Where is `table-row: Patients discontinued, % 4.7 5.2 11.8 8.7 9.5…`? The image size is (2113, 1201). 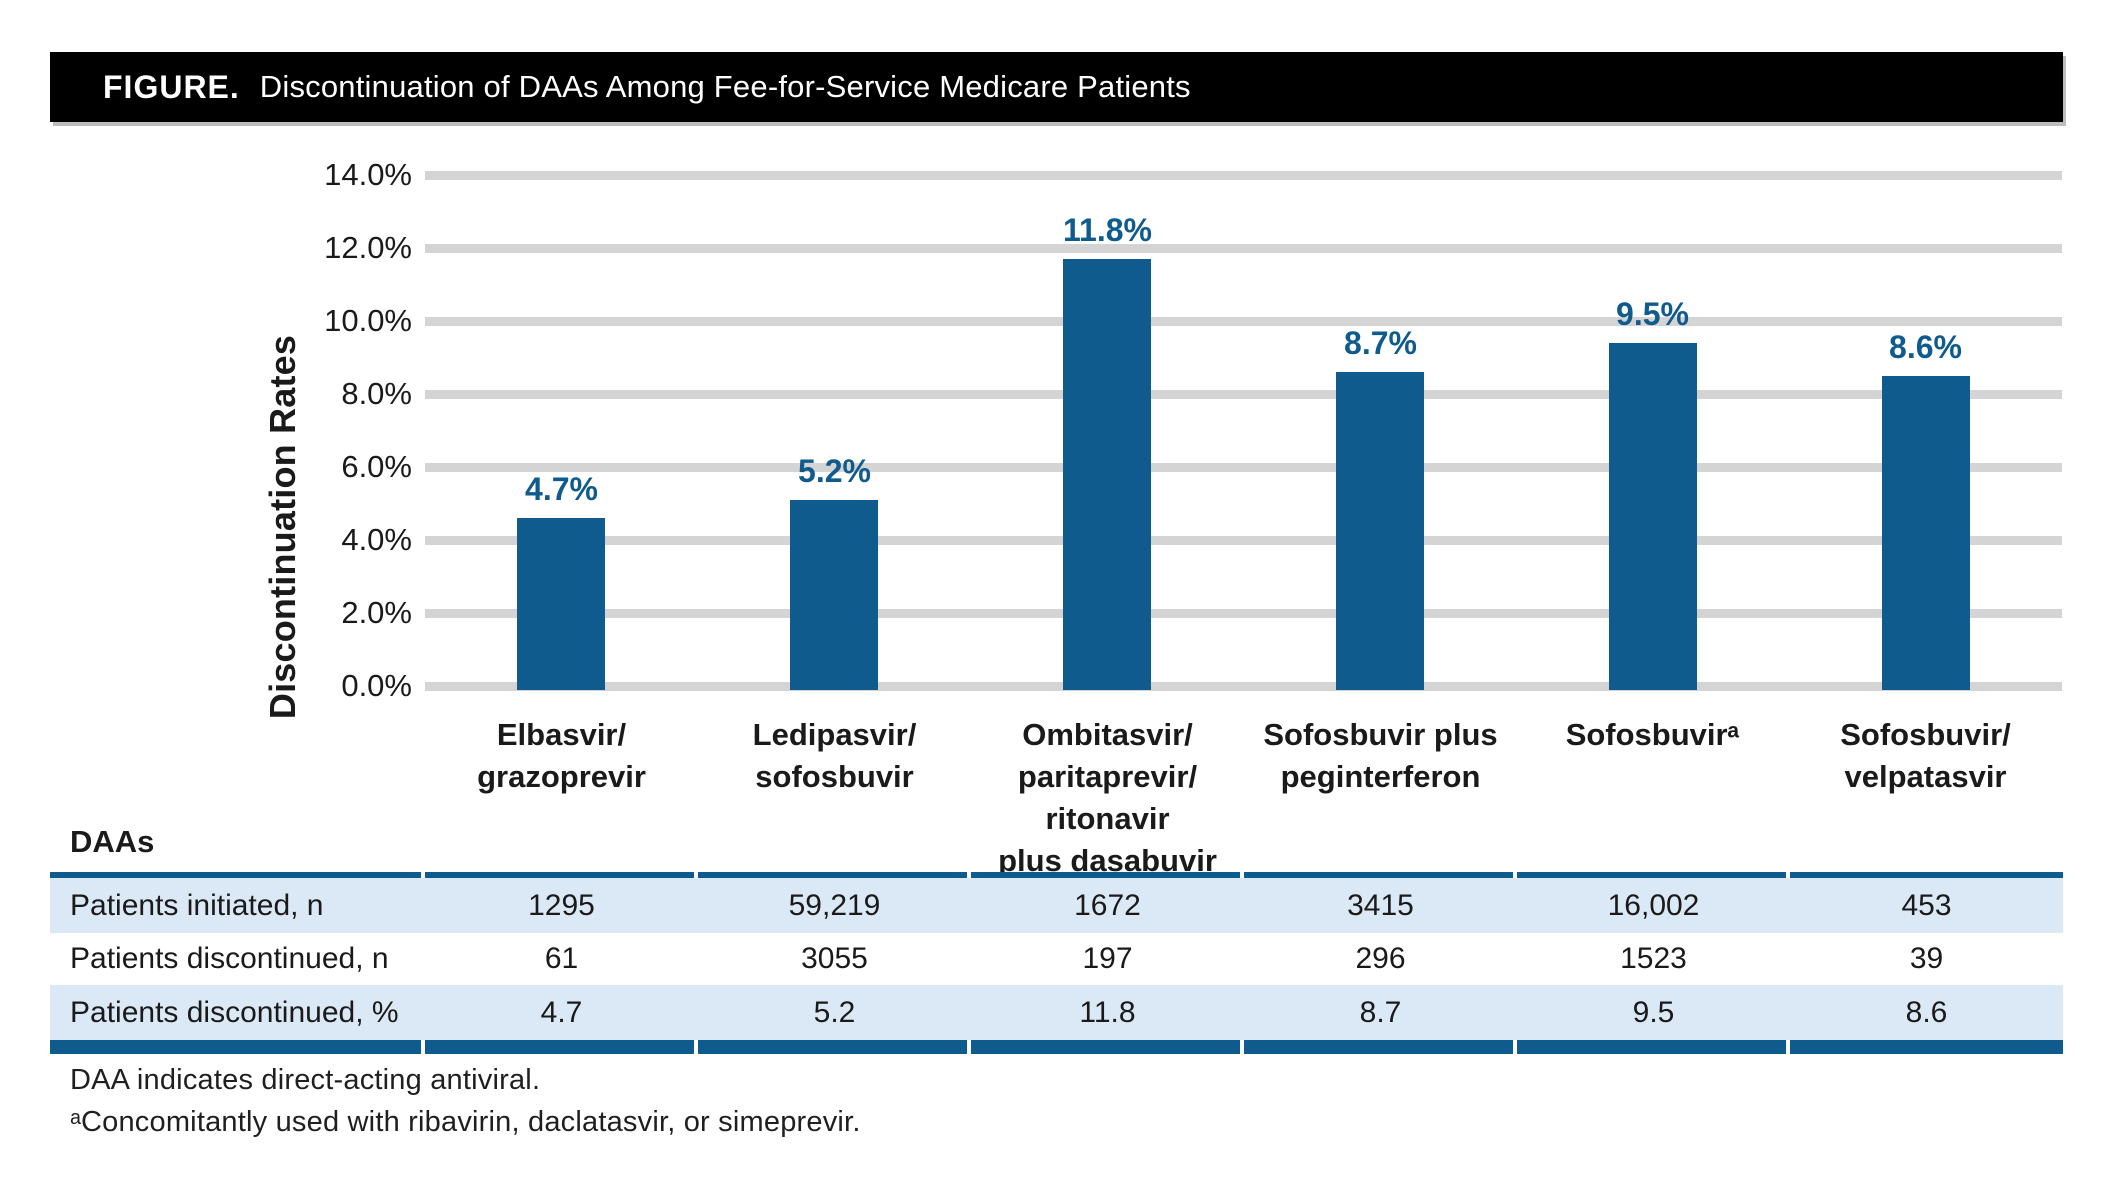
table-row: Patients discontinued, % 4.7 5.2 11.8 8.7 9.5… is located at coordinates (1056, 1012).